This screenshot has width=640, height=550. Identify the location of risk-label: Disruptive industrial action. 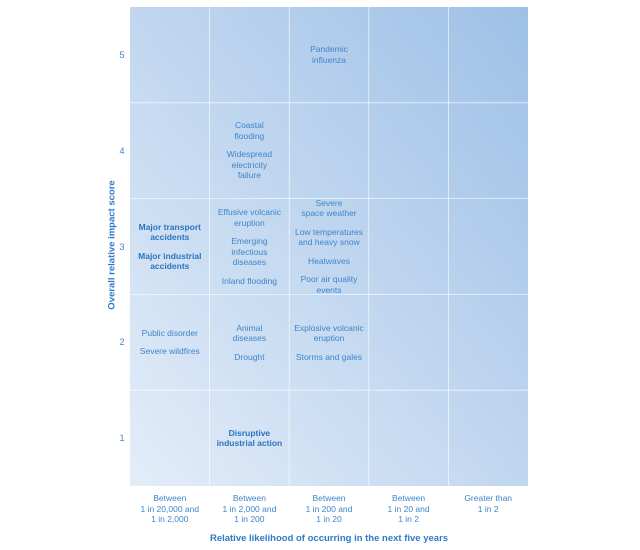
(249, 438).